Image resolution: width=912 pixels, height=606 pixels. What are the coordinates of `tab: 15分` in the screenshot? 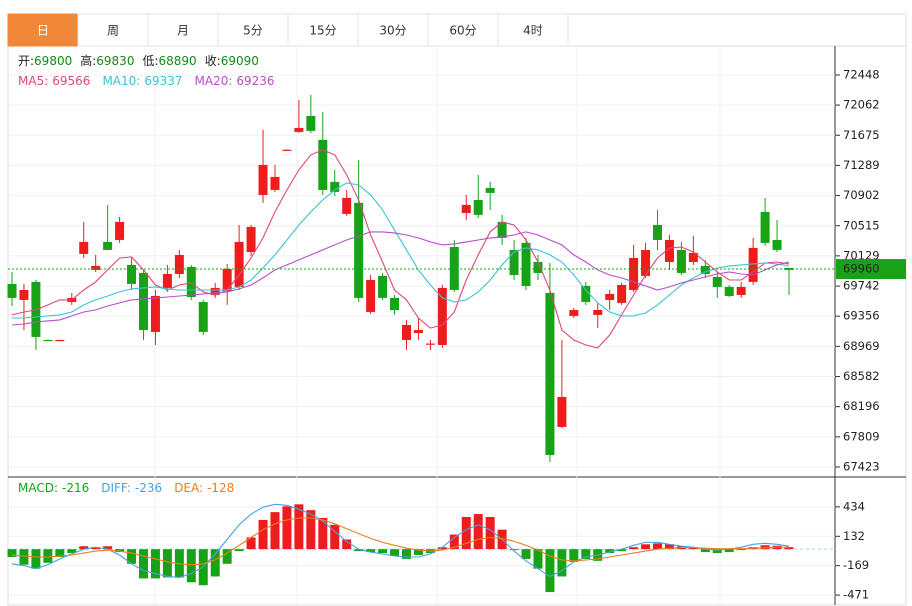 It's located at (323, 30).